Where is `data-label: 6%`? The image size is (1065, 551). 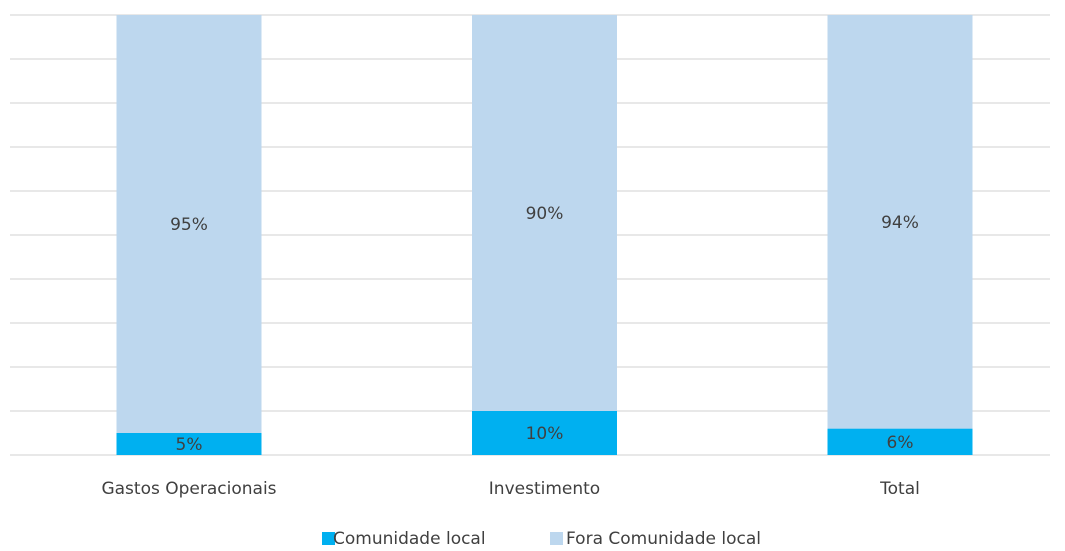
data-label: 6% is located at coordinates (900, 443).